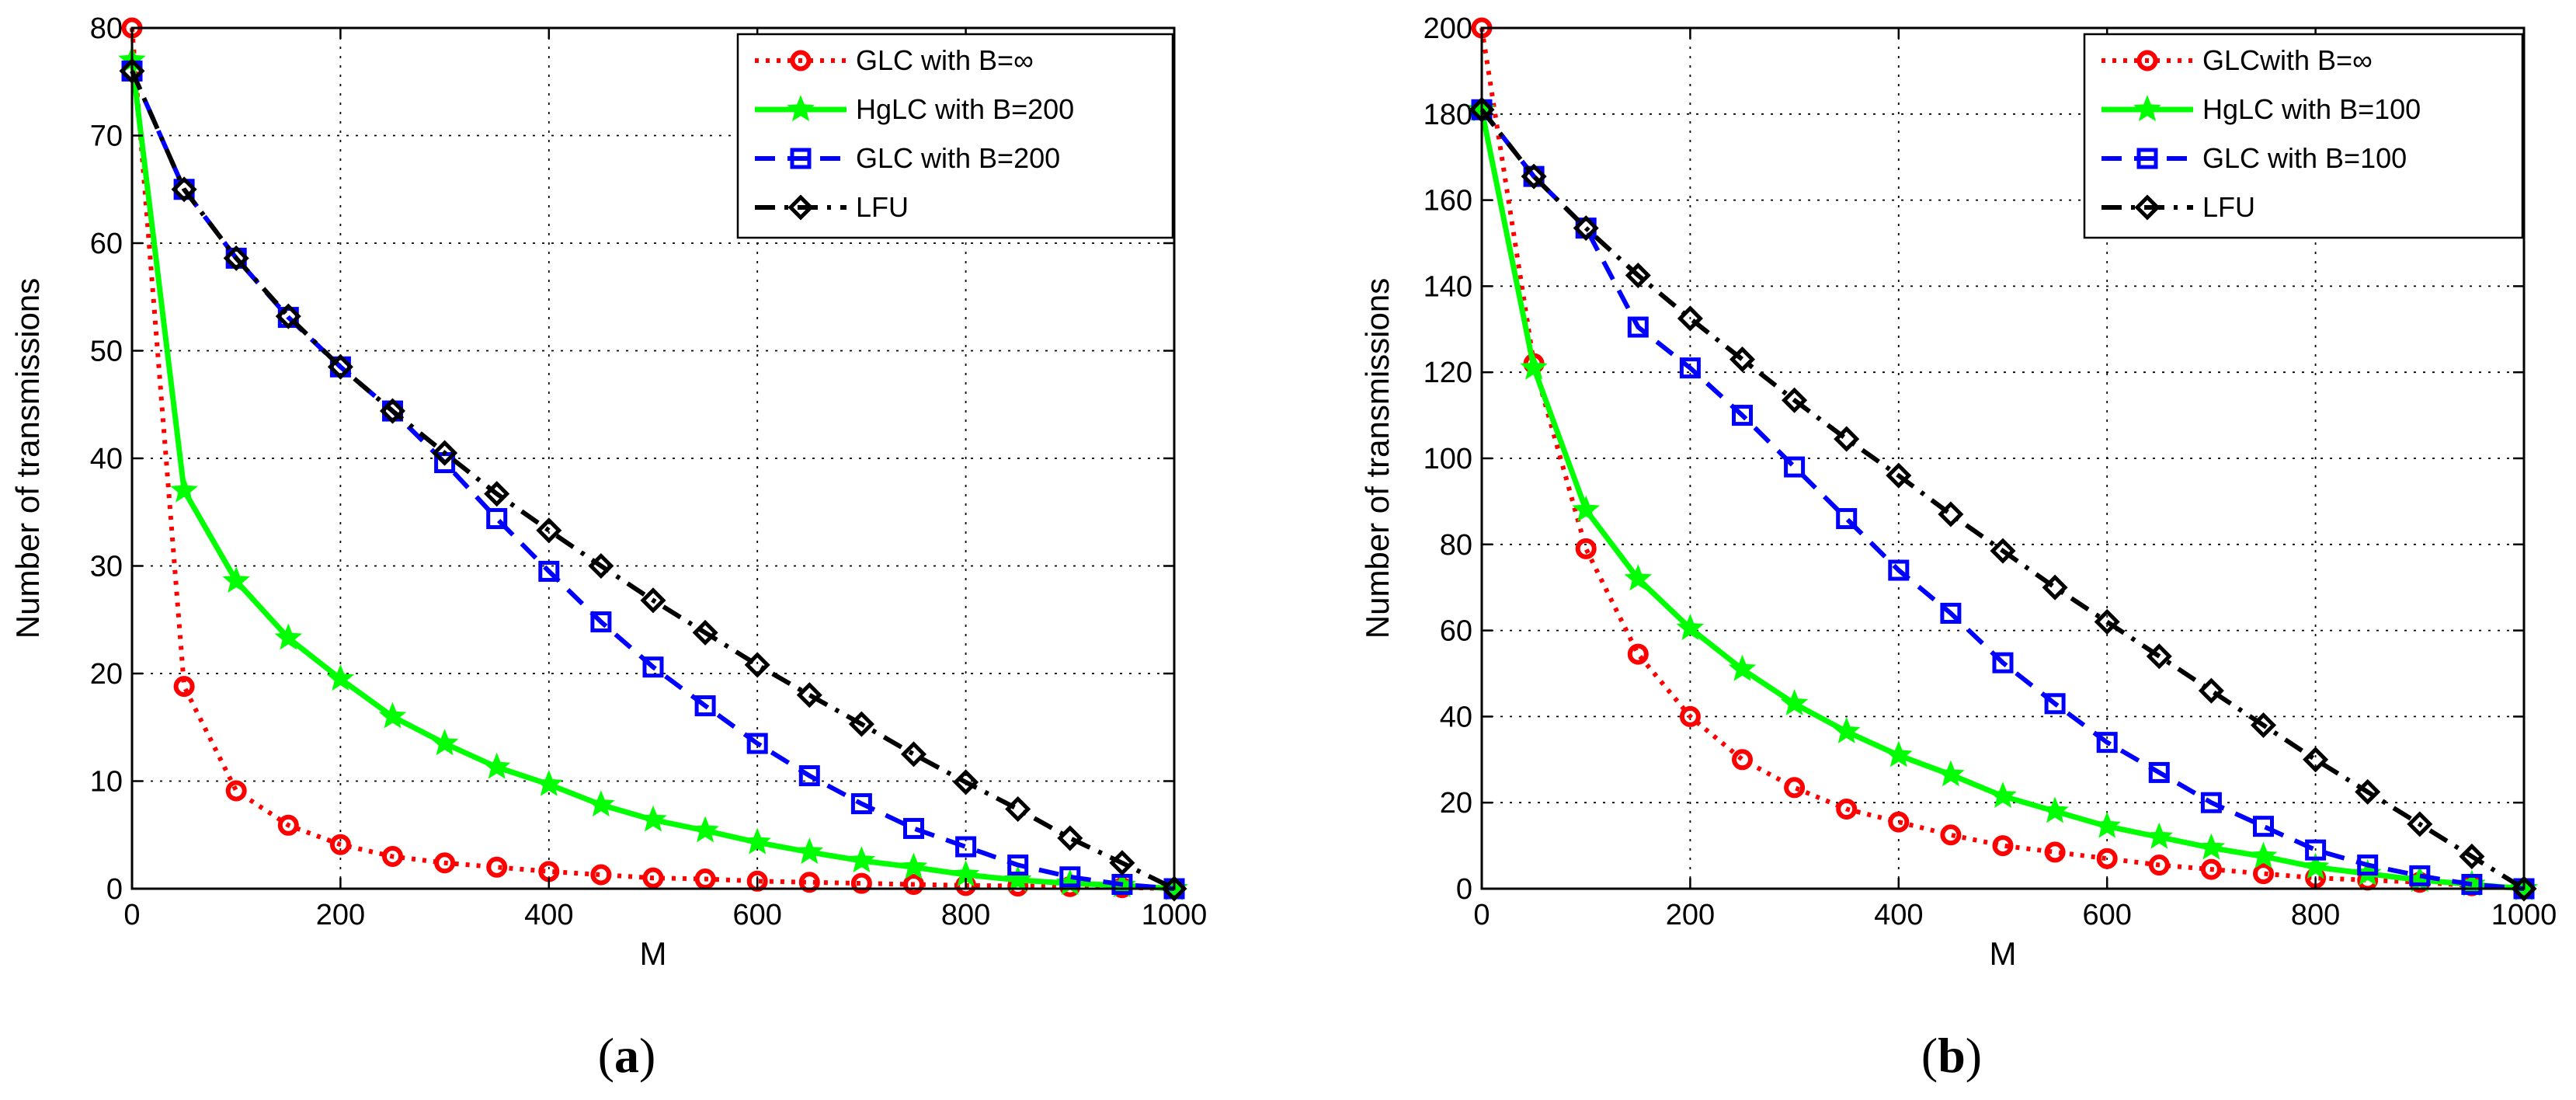 The width and height of the screenshot is (2576, 1100). What do you see at coordinates (340, 915) in the screenshot?
I see `x-tick-label: 200` at bounding box center [340, 915].